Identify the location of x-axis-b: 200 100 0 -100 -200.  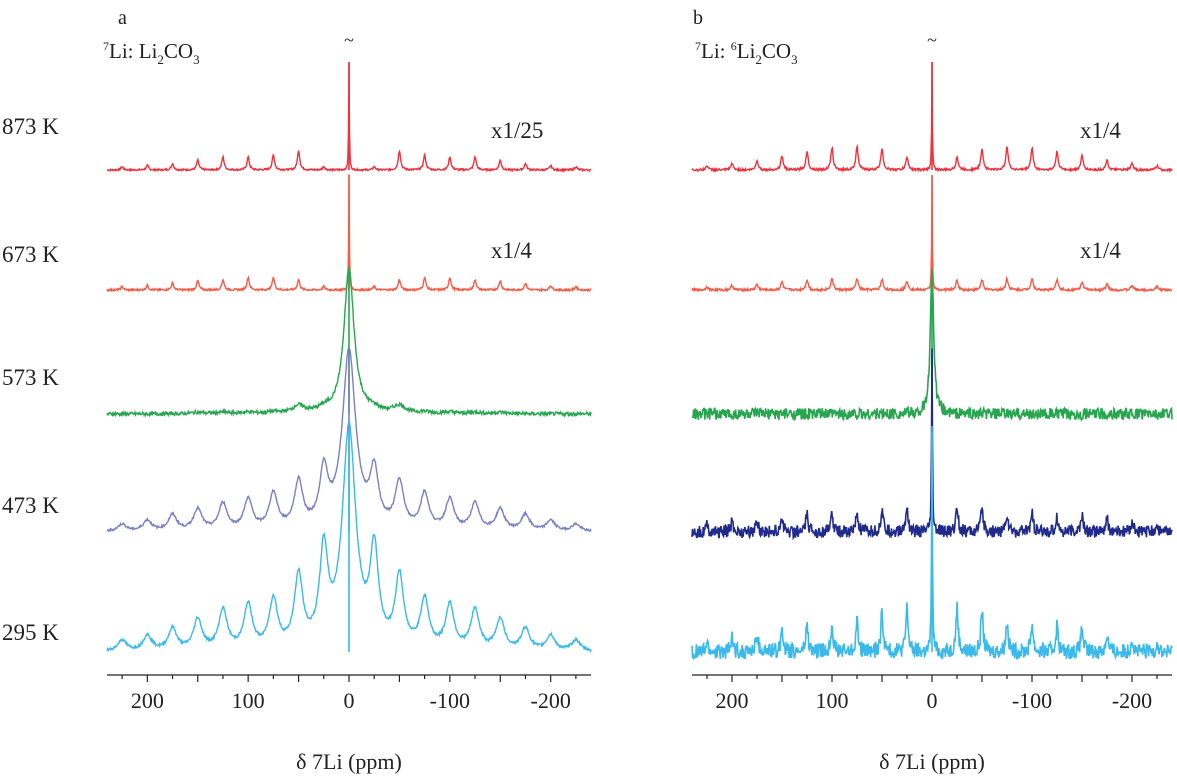
(932, 693).